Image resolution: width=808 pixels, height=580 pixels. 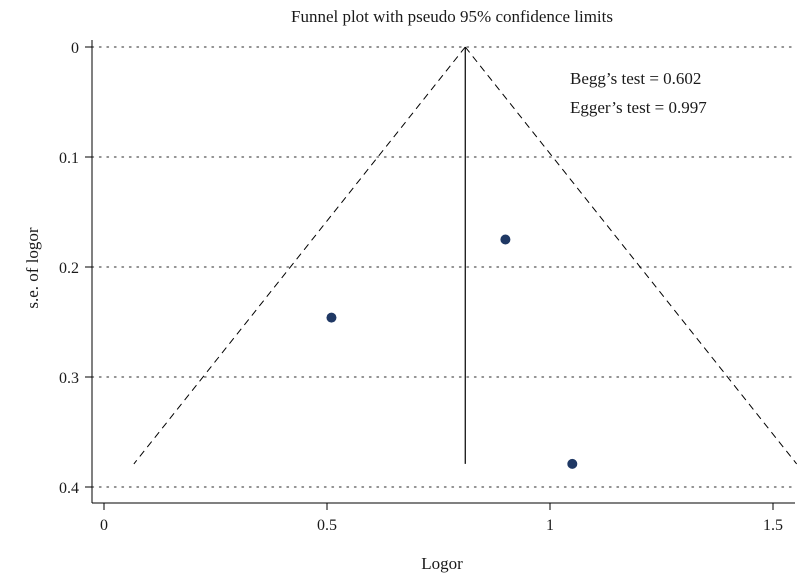 I want to click on x-tick-label: 0.5, so click(x=327, y=525).